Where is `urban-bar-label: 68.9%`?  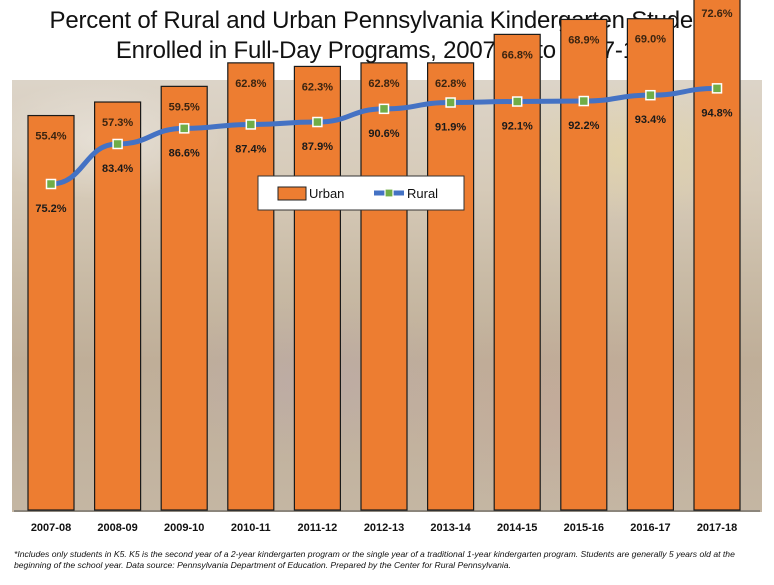 urban-bar-label: 68.9% is located at coordinates (583, 40).